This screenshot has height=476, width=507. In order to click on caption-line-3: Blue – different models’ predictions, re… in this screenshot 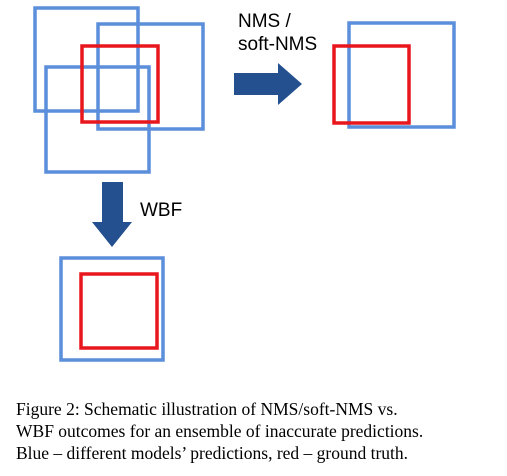, I will do `click(212, 453)`.